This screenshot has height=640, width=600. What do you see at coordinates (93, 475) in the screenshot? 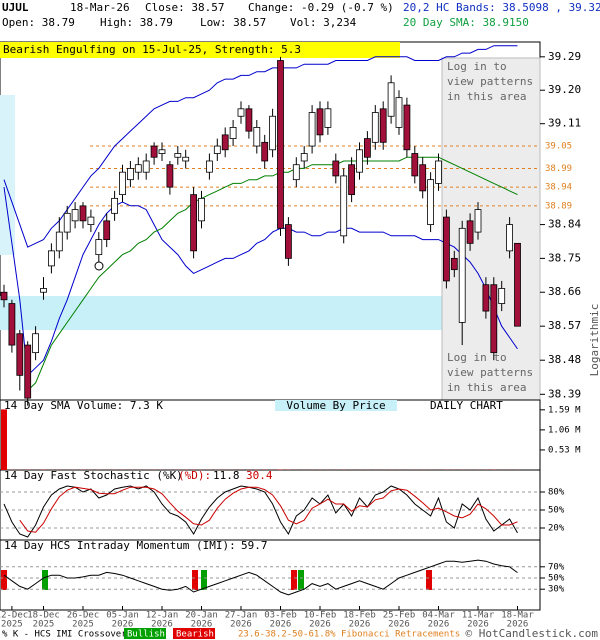
I see `panel-title: 14 Day Fast Stochastic (%K)` at bounding box center [93, 475].